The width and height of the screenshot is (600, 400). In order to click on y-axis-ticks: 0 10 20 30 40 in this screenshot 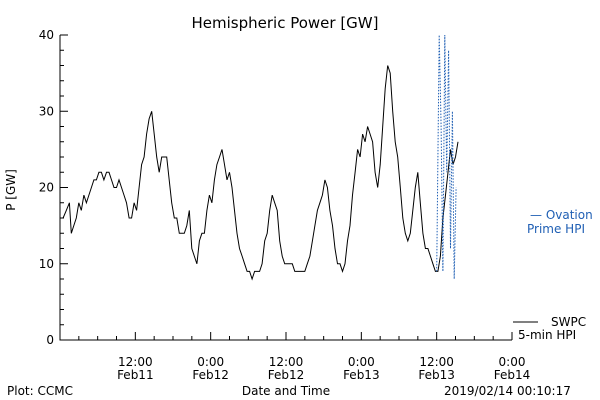, I will do `click(53, 187)`.